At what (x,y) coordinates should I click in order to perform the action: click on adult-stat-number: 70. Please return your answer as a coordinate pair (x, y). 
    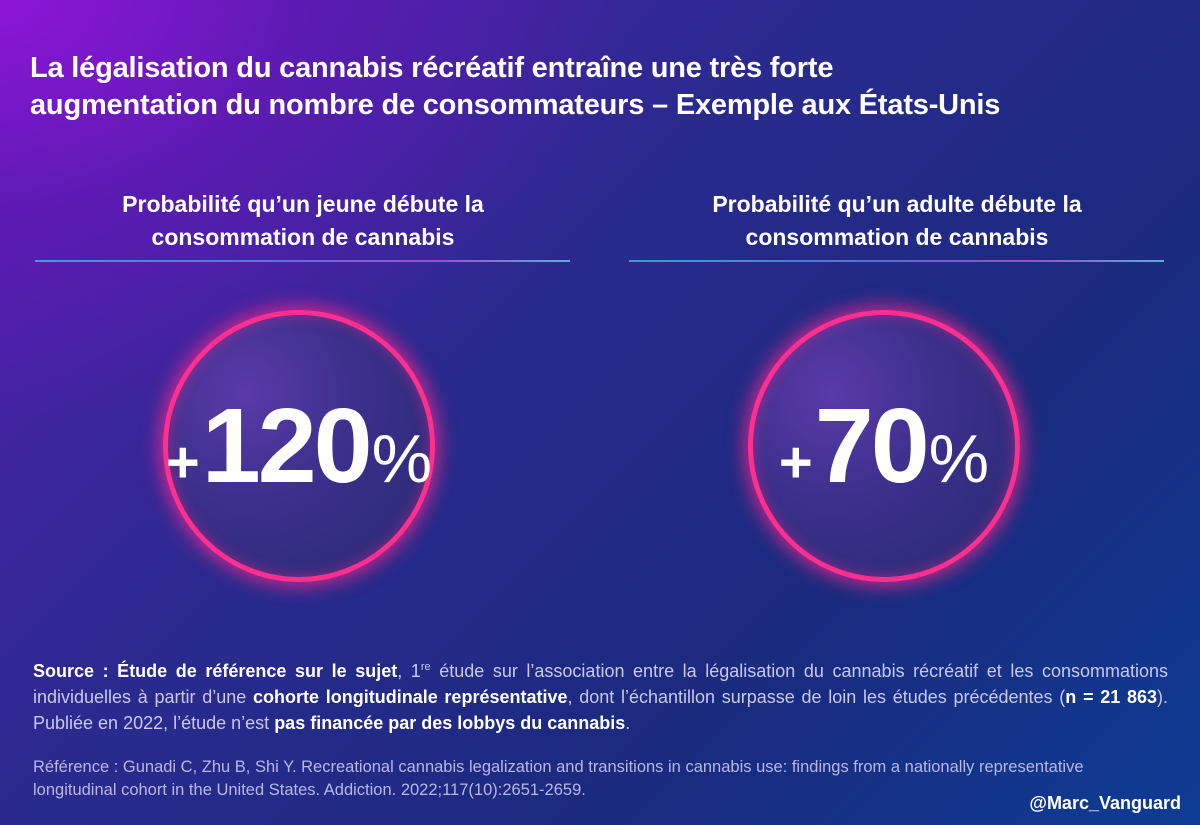
    Looking at the image, I should click on (872, 446).